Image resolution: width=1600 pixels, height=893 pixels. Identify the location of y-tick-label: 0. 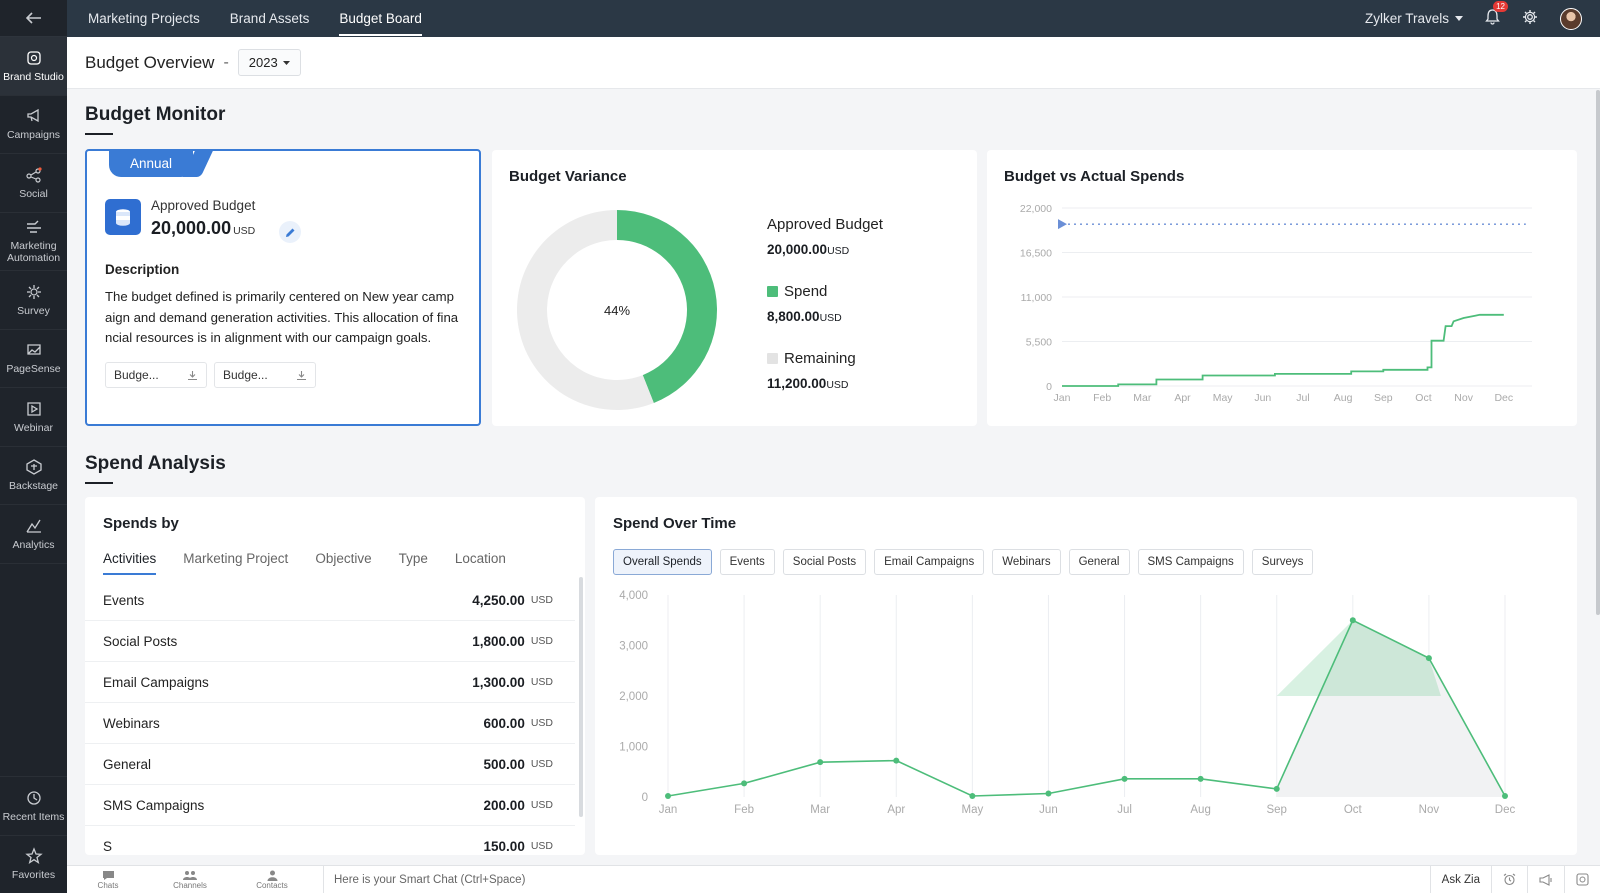
(1049, 387).